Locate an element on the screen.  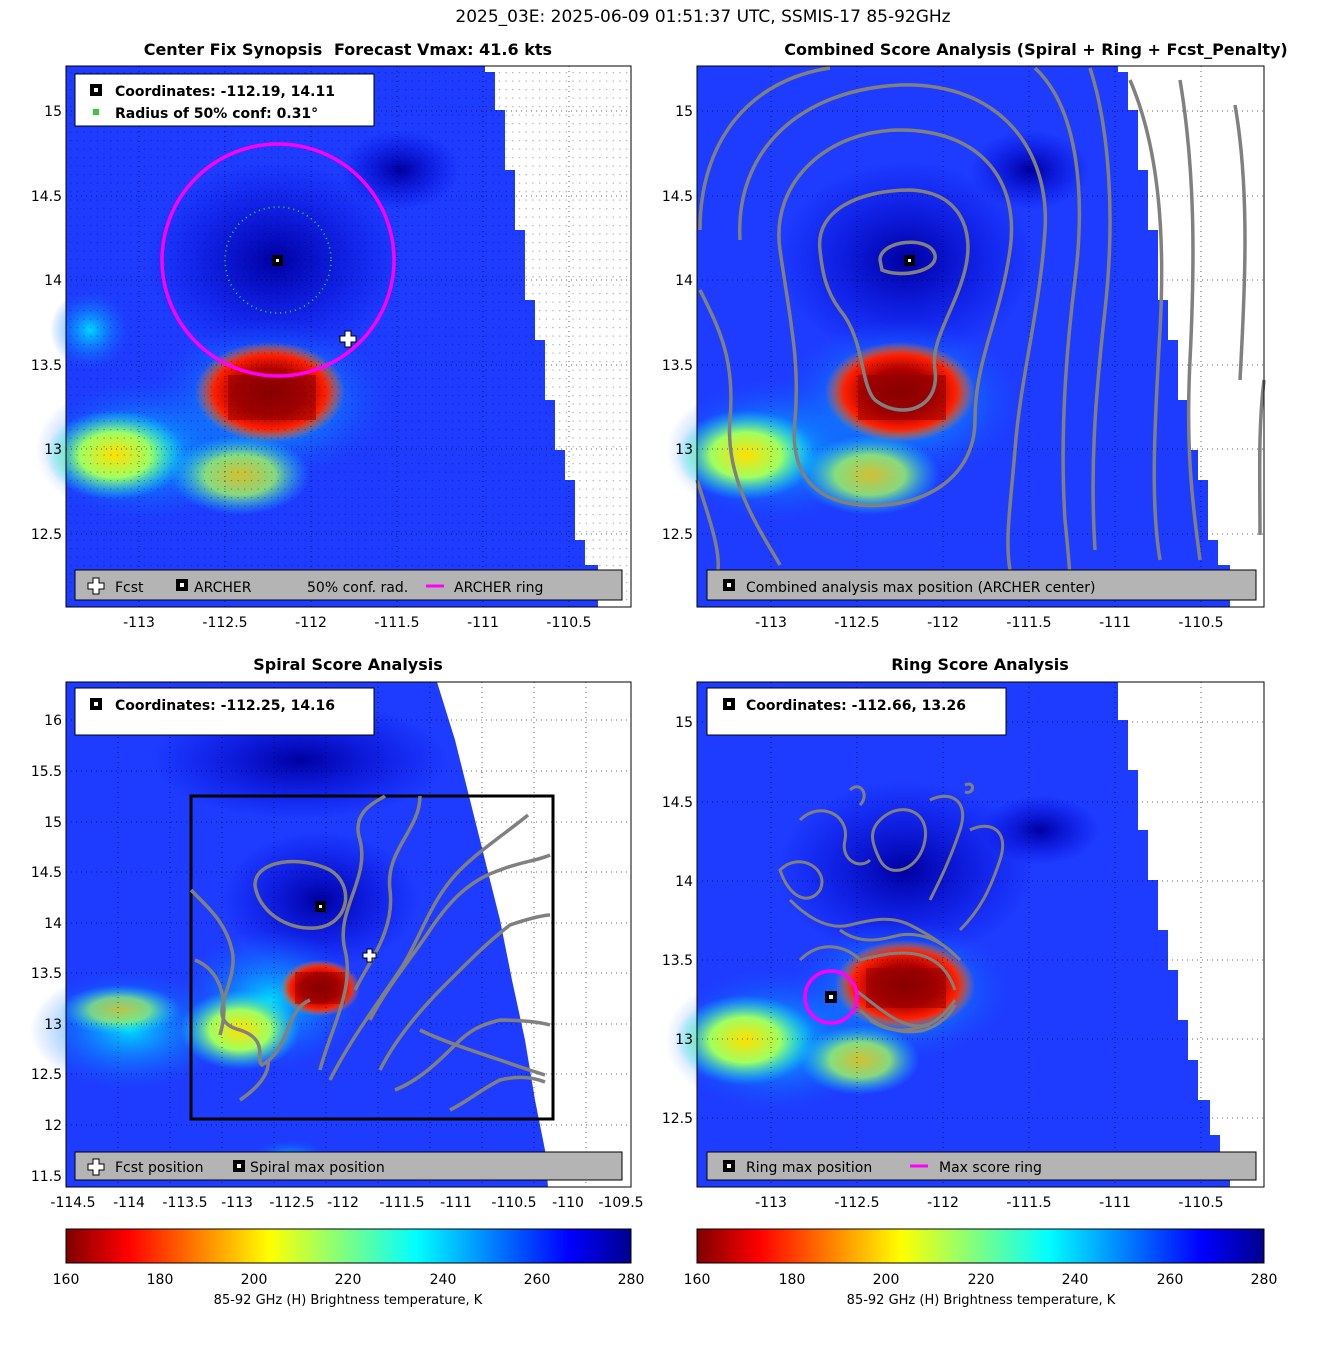
search-box is located at coordinates (372, 957).